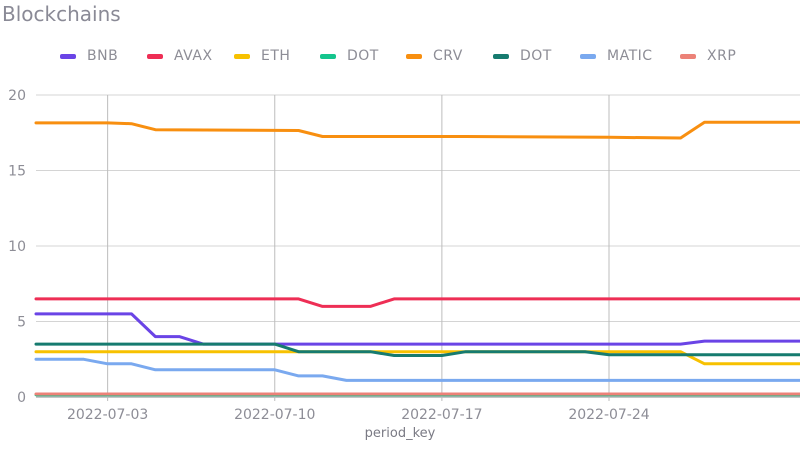  What do you see at coordinates (107, 415) in the screenshot?
I see `x-tick-label: 2022-07-03` at bounding box center [107, 415].